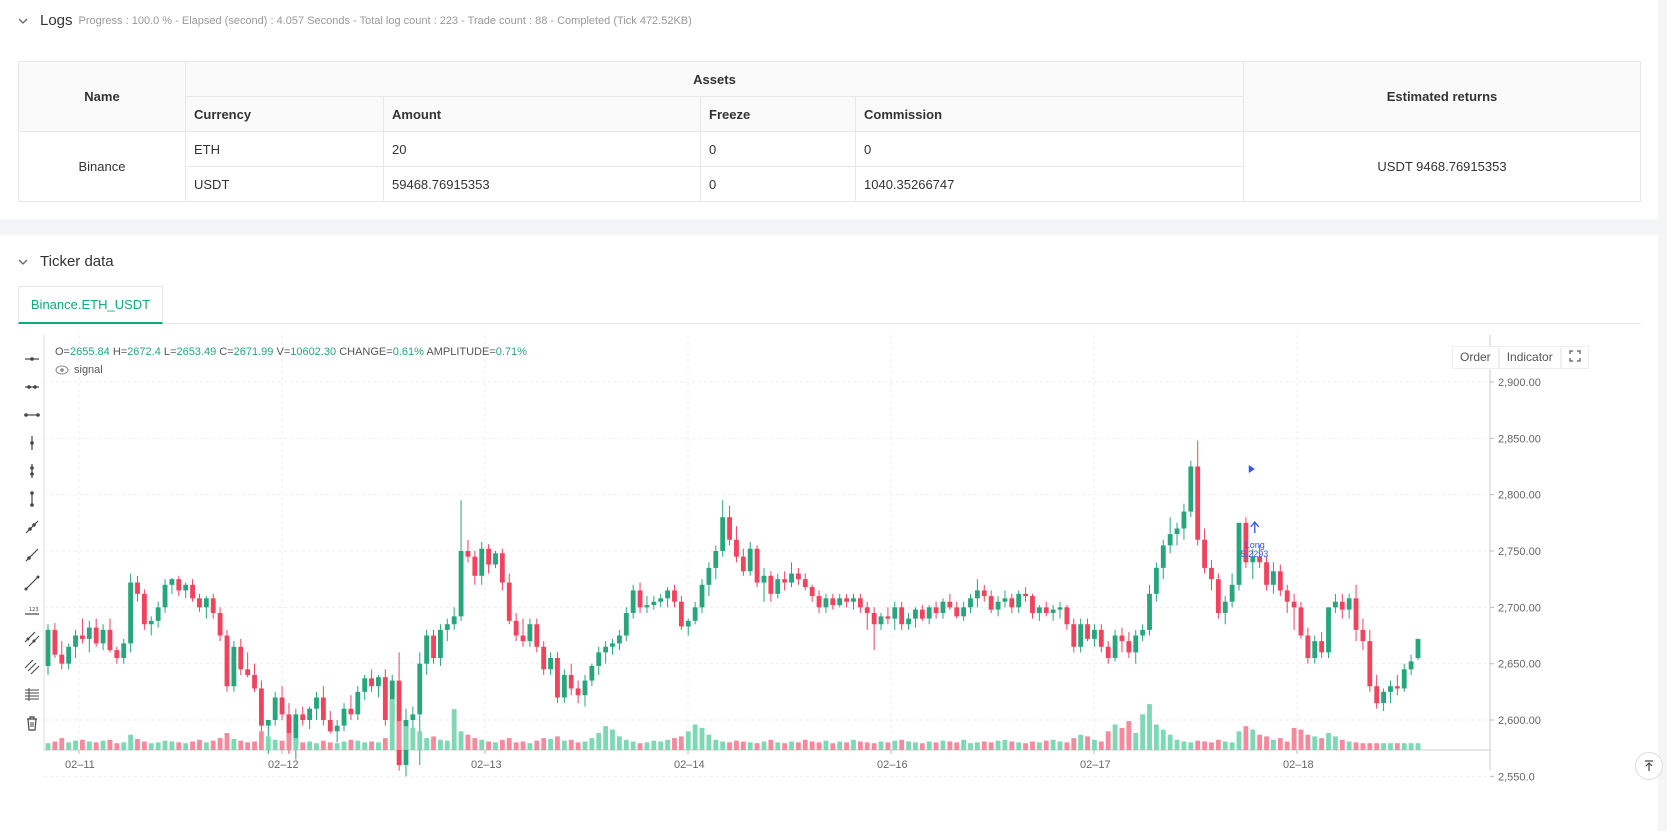  Describe the element at coordinates (542, 149) in the screenshot. I see `amount-cell: 20` at that location.